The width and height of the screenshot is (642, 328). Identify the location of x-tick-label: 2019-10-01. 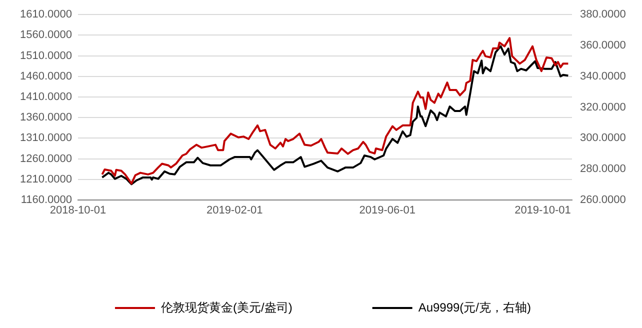
(542, 210).